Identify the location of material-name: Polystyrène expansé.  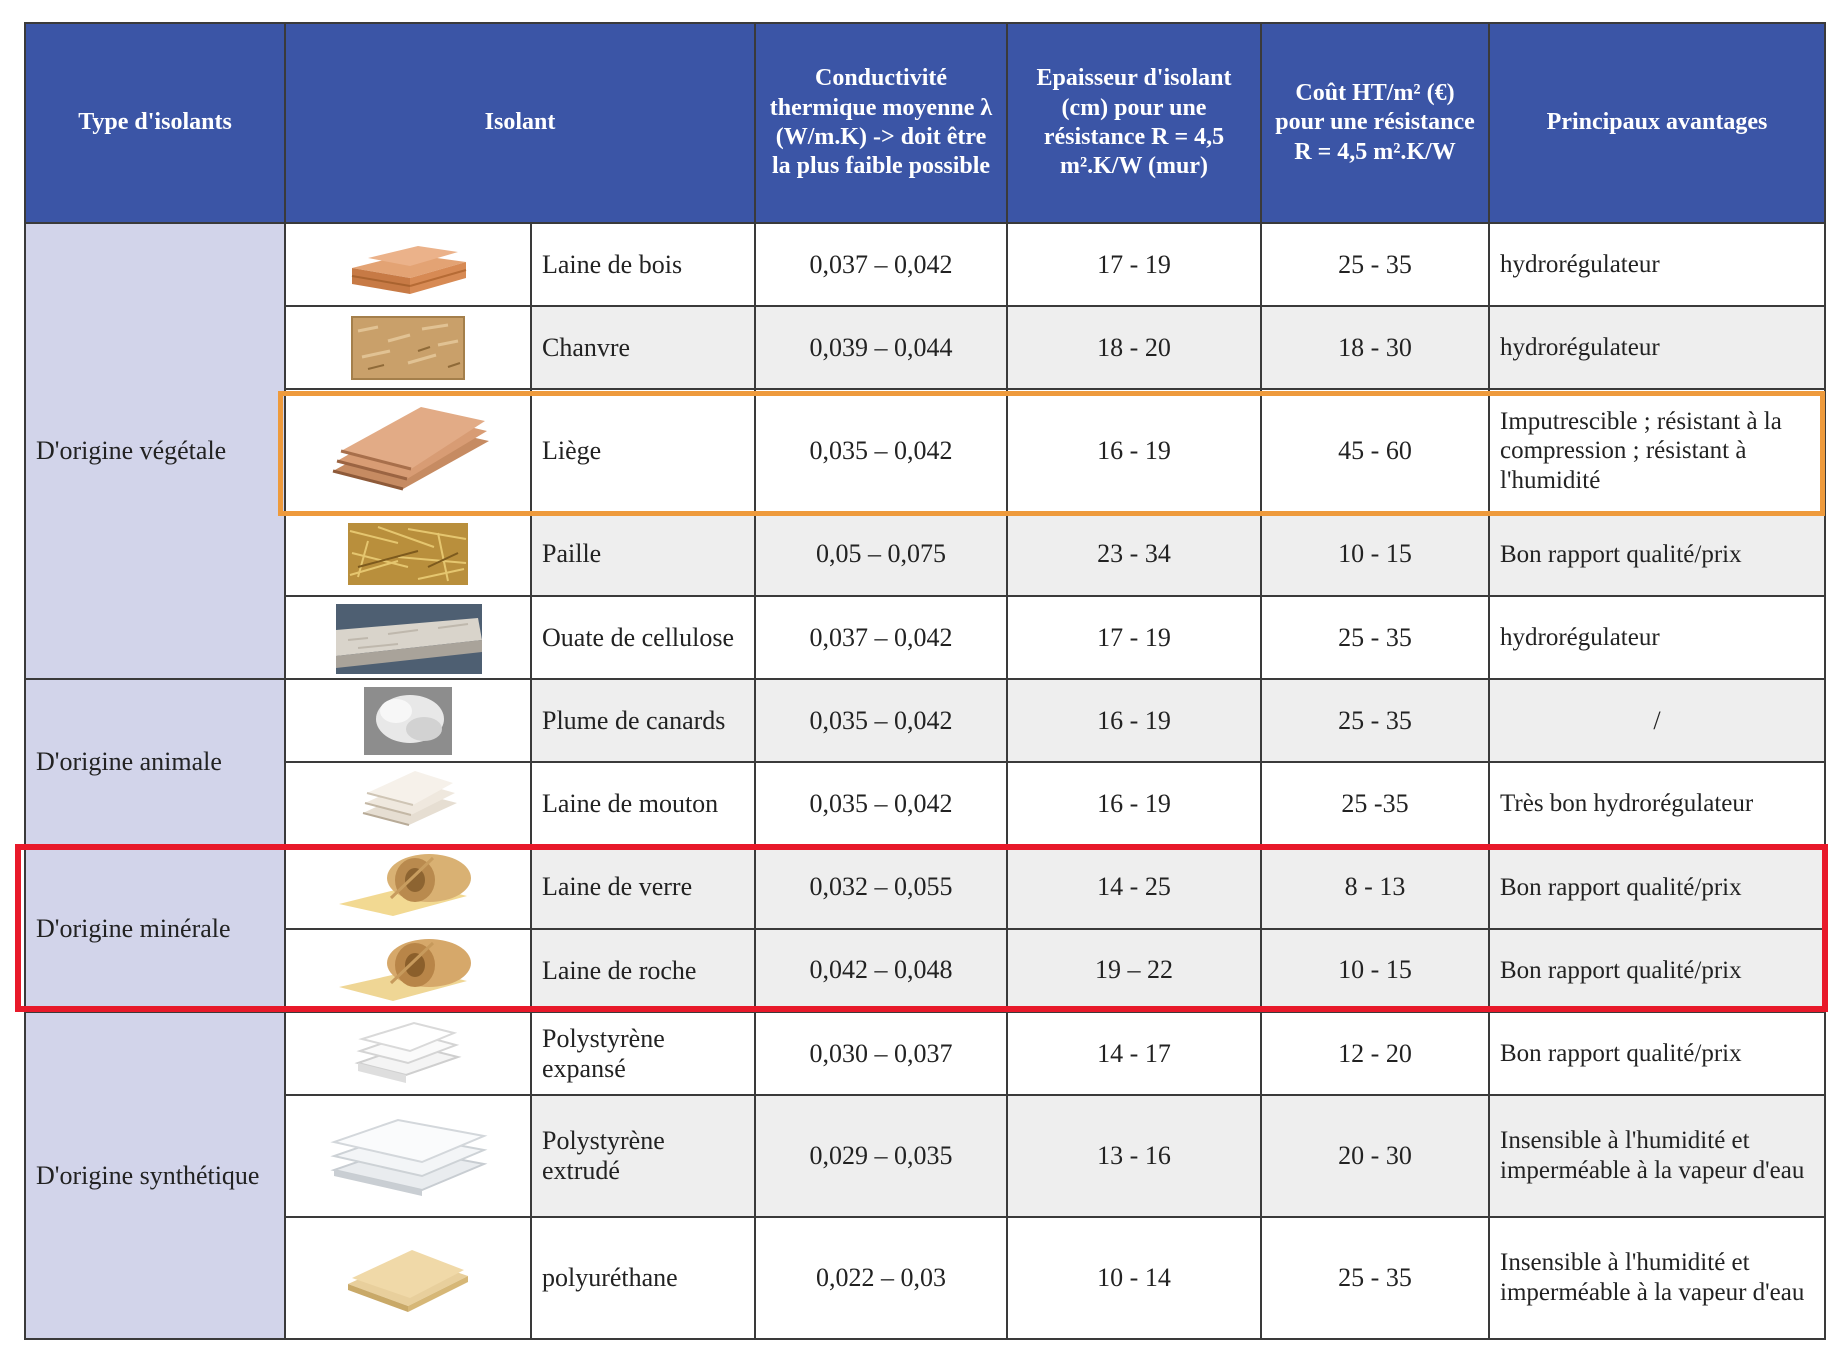
(643, 1054).